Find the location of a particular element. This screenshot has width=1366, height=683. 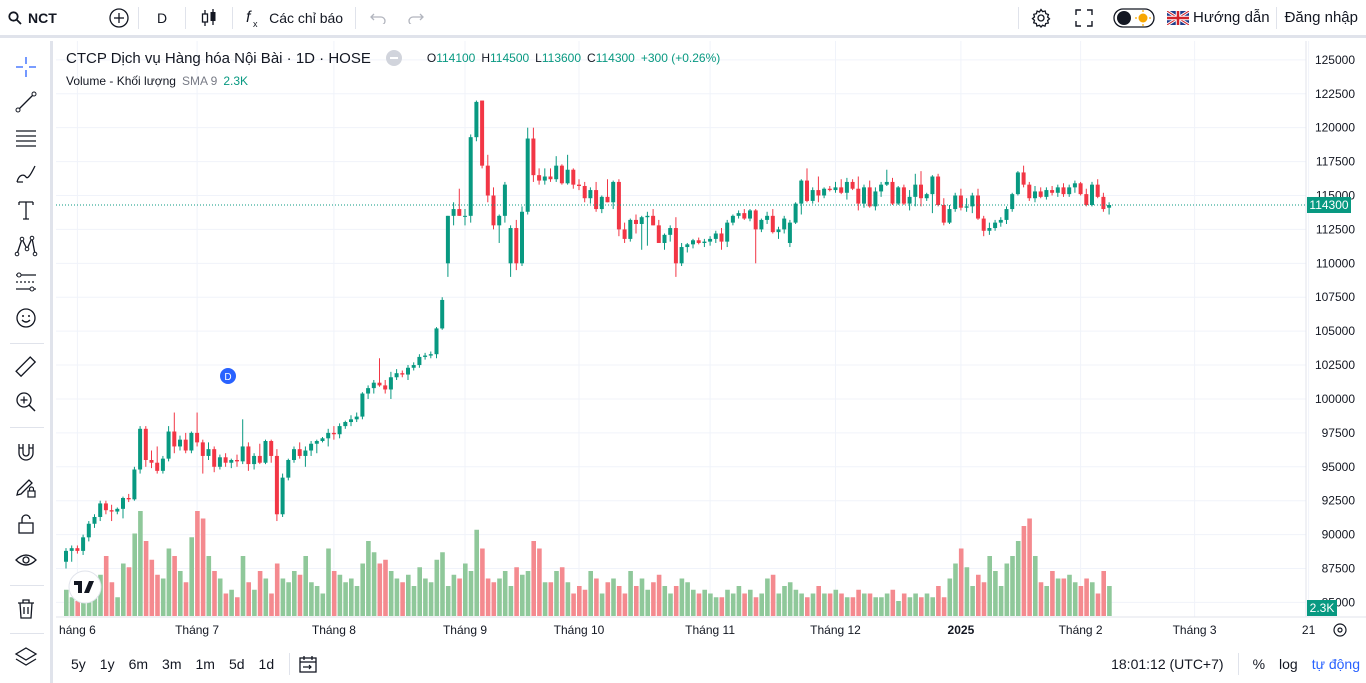

uk-flag-icon is located at coordinates (1178, 17).